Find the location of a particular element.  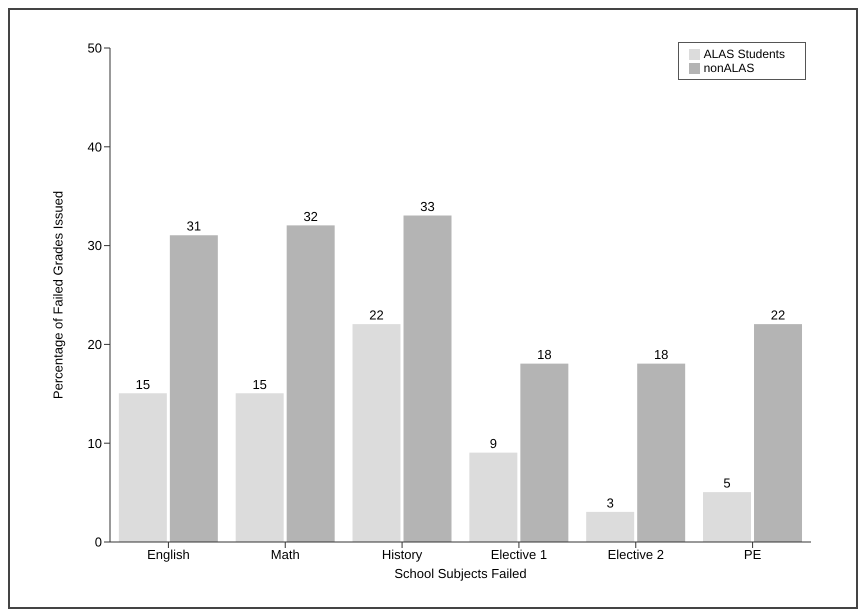

y-tick-label: 40 is located at coordinates (95, 146).